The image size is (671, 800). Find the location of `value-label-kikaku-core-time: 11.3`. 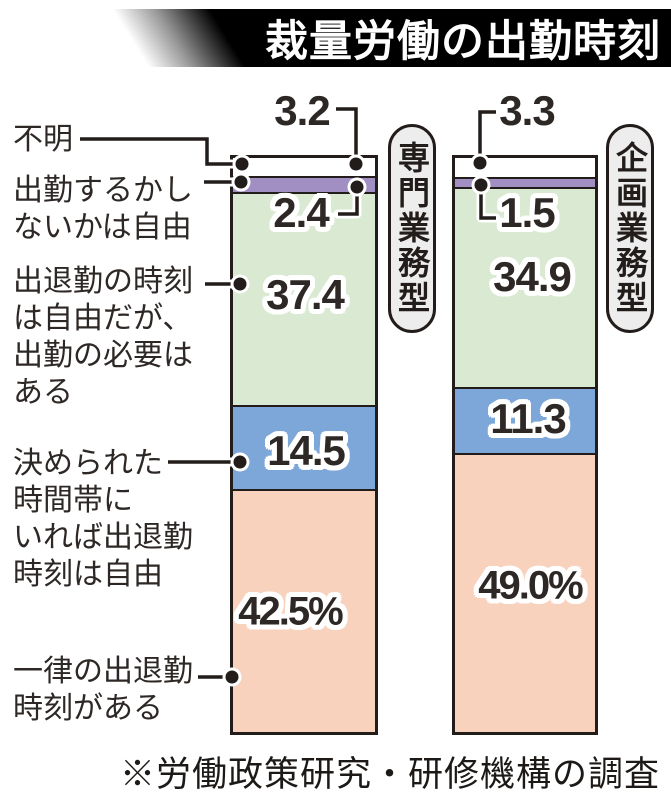

value-label-kikaku-core-time: 11.3 is located at coordinates (528, 418).